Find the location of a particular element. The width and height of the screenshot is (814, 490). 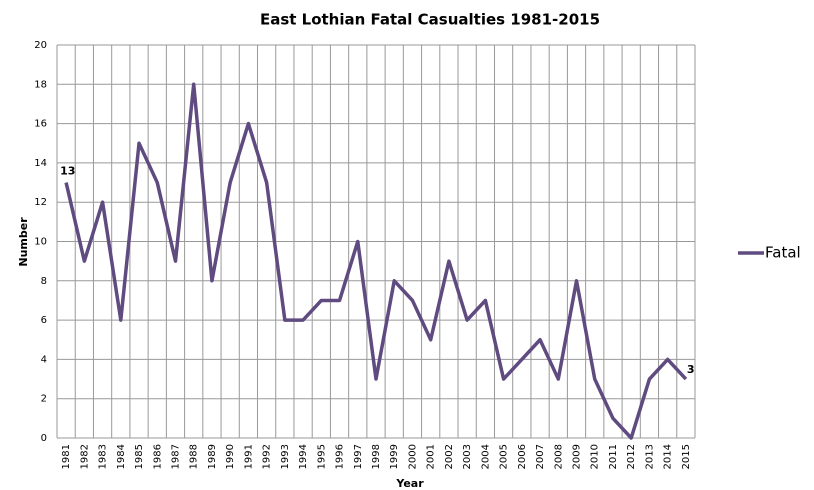

x-tick-label: 2004 is located at coordinates (485, 456).